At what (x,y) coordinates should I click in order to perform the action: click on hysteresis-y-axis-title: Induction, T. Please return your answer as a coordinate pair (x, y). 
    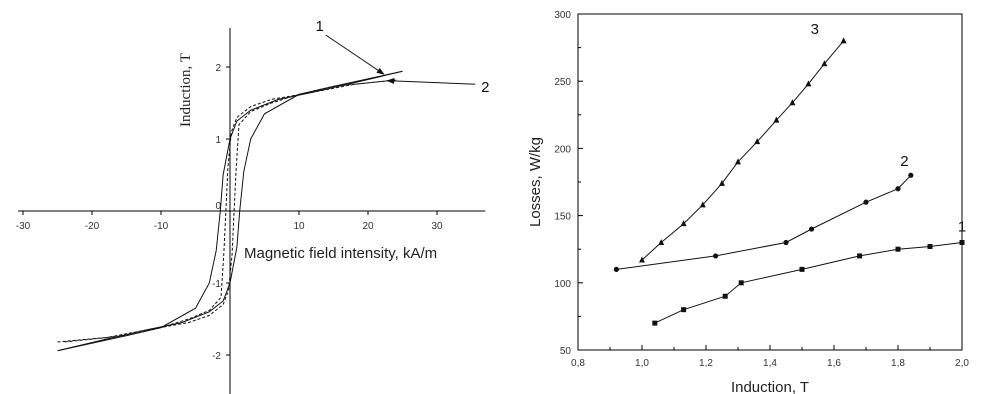
    Looking at the image, I should click on (186, 90).